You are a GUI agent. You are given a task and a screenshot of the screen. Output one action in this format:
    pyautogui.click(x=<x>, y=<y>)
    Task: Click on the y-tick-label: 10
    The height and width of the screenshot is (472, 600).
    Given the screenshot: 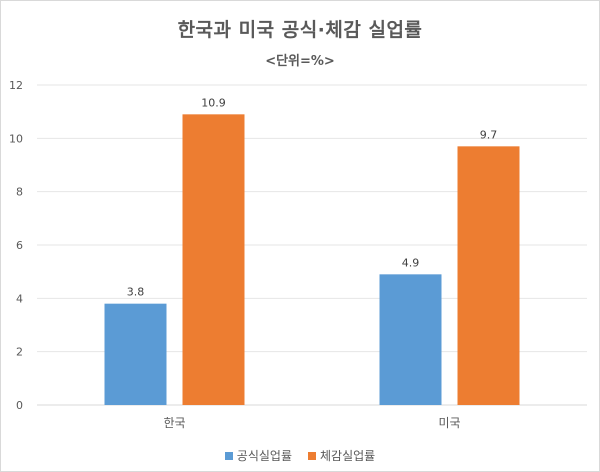 What is the action you would take?
    pyautogui.click(x=16, y=138)
    